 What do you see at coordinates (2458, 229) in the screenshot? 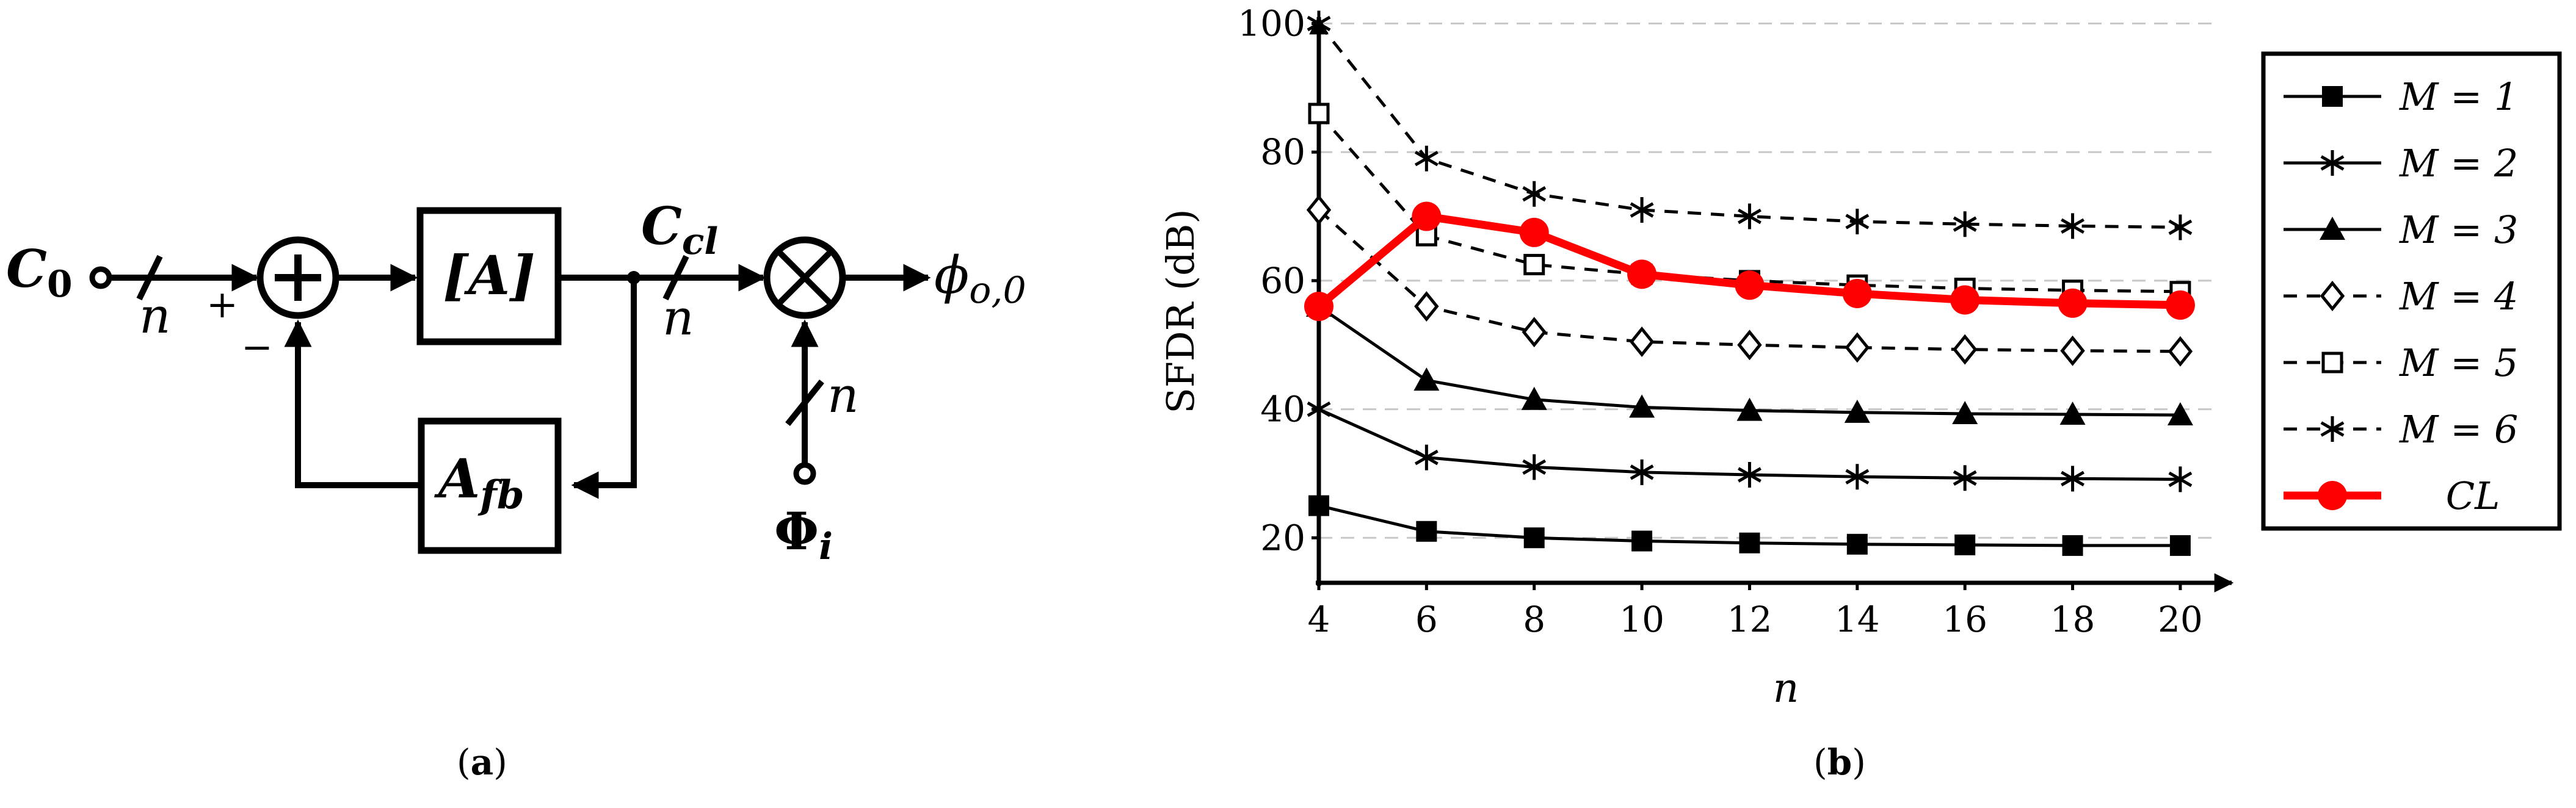
I see `legend-label-m-3: M = 3` at bounding box center [2458, 229].